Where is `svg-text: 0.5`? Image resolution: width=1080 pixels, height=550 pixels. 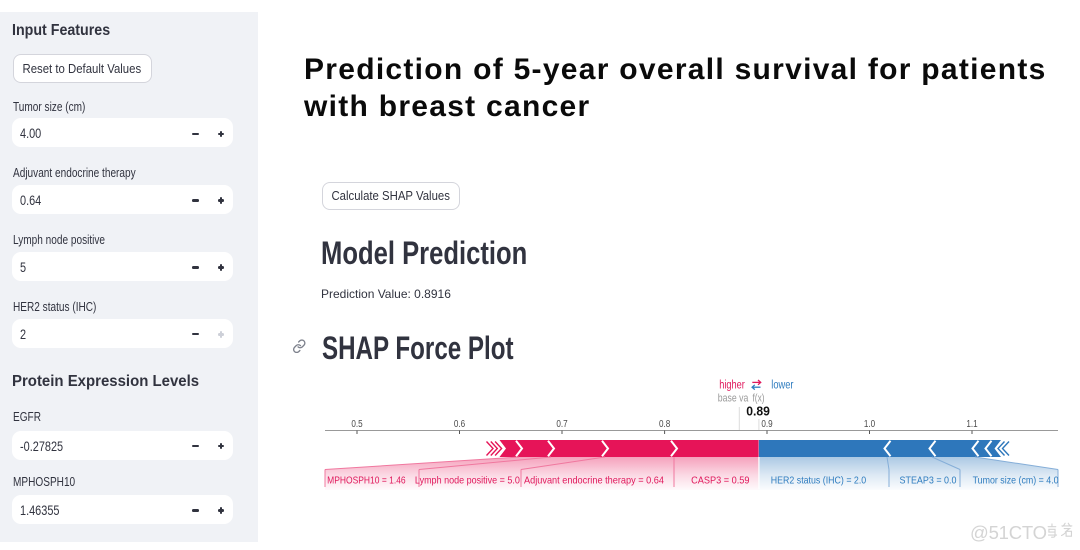 svg-text: 0.5 is located at coordinates (357, 424).